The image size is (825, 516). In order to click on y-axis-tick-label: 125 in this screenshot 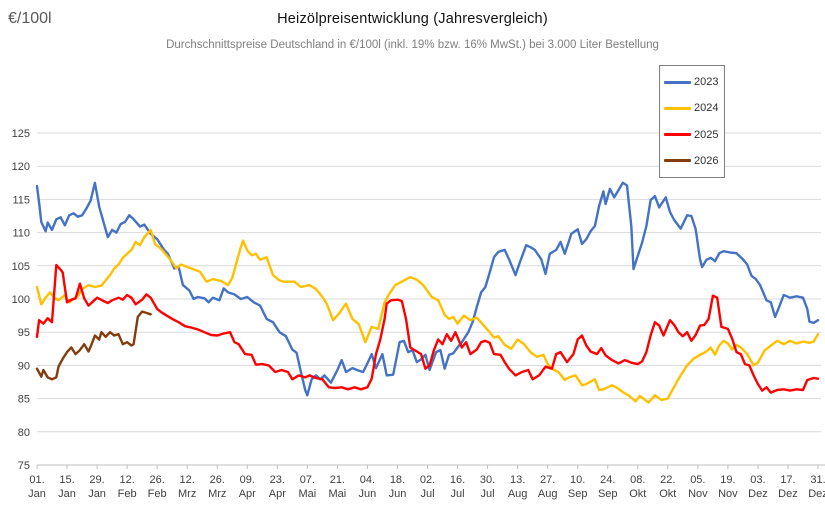, I will do `click(21, 134)`.